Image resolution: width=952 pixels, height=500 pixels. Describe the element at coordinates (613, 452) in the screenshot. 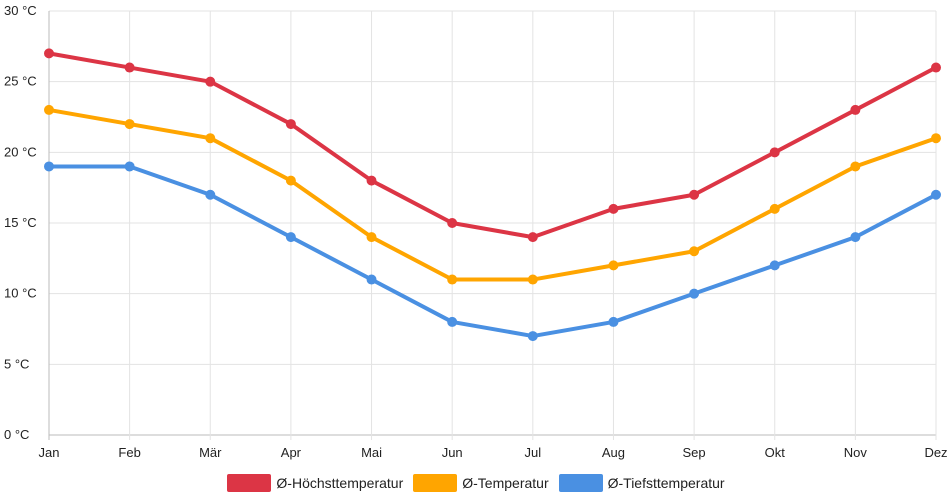

I see `x-tick-label: Aug` at that location.